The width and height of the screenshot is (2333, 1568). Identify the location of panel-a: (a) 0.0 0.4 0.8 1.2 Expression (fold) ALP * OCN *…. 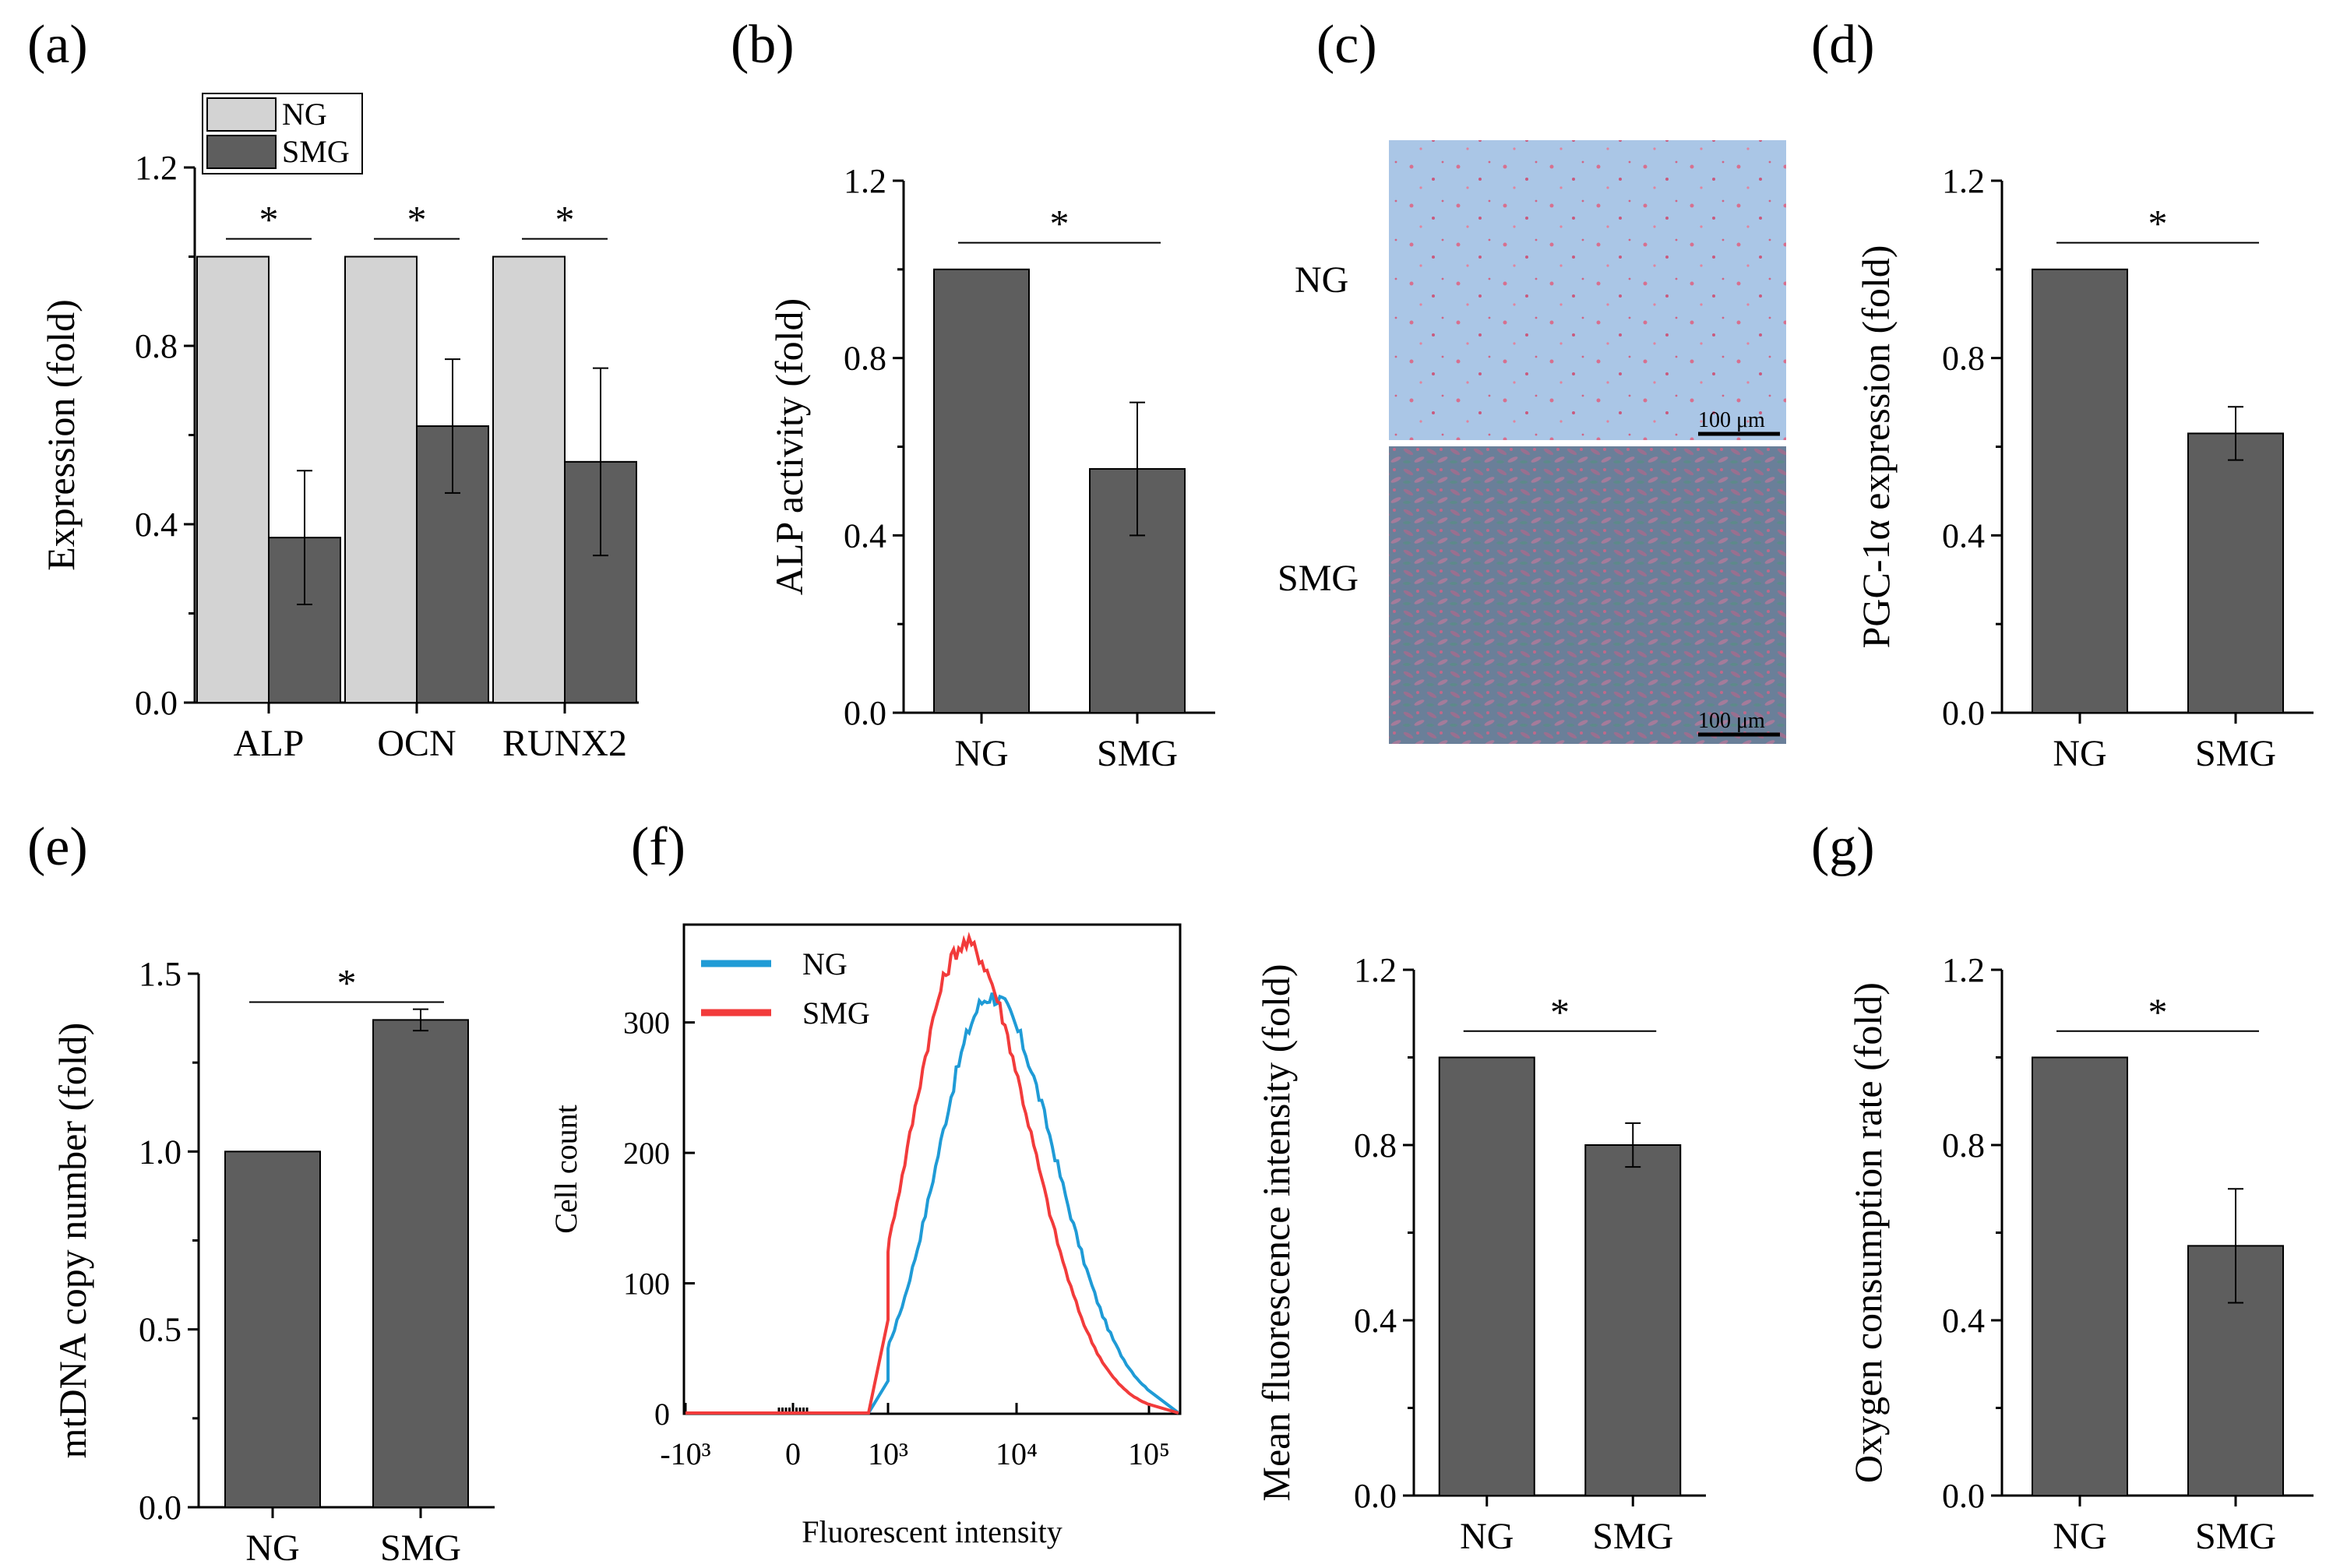
(333, 390).